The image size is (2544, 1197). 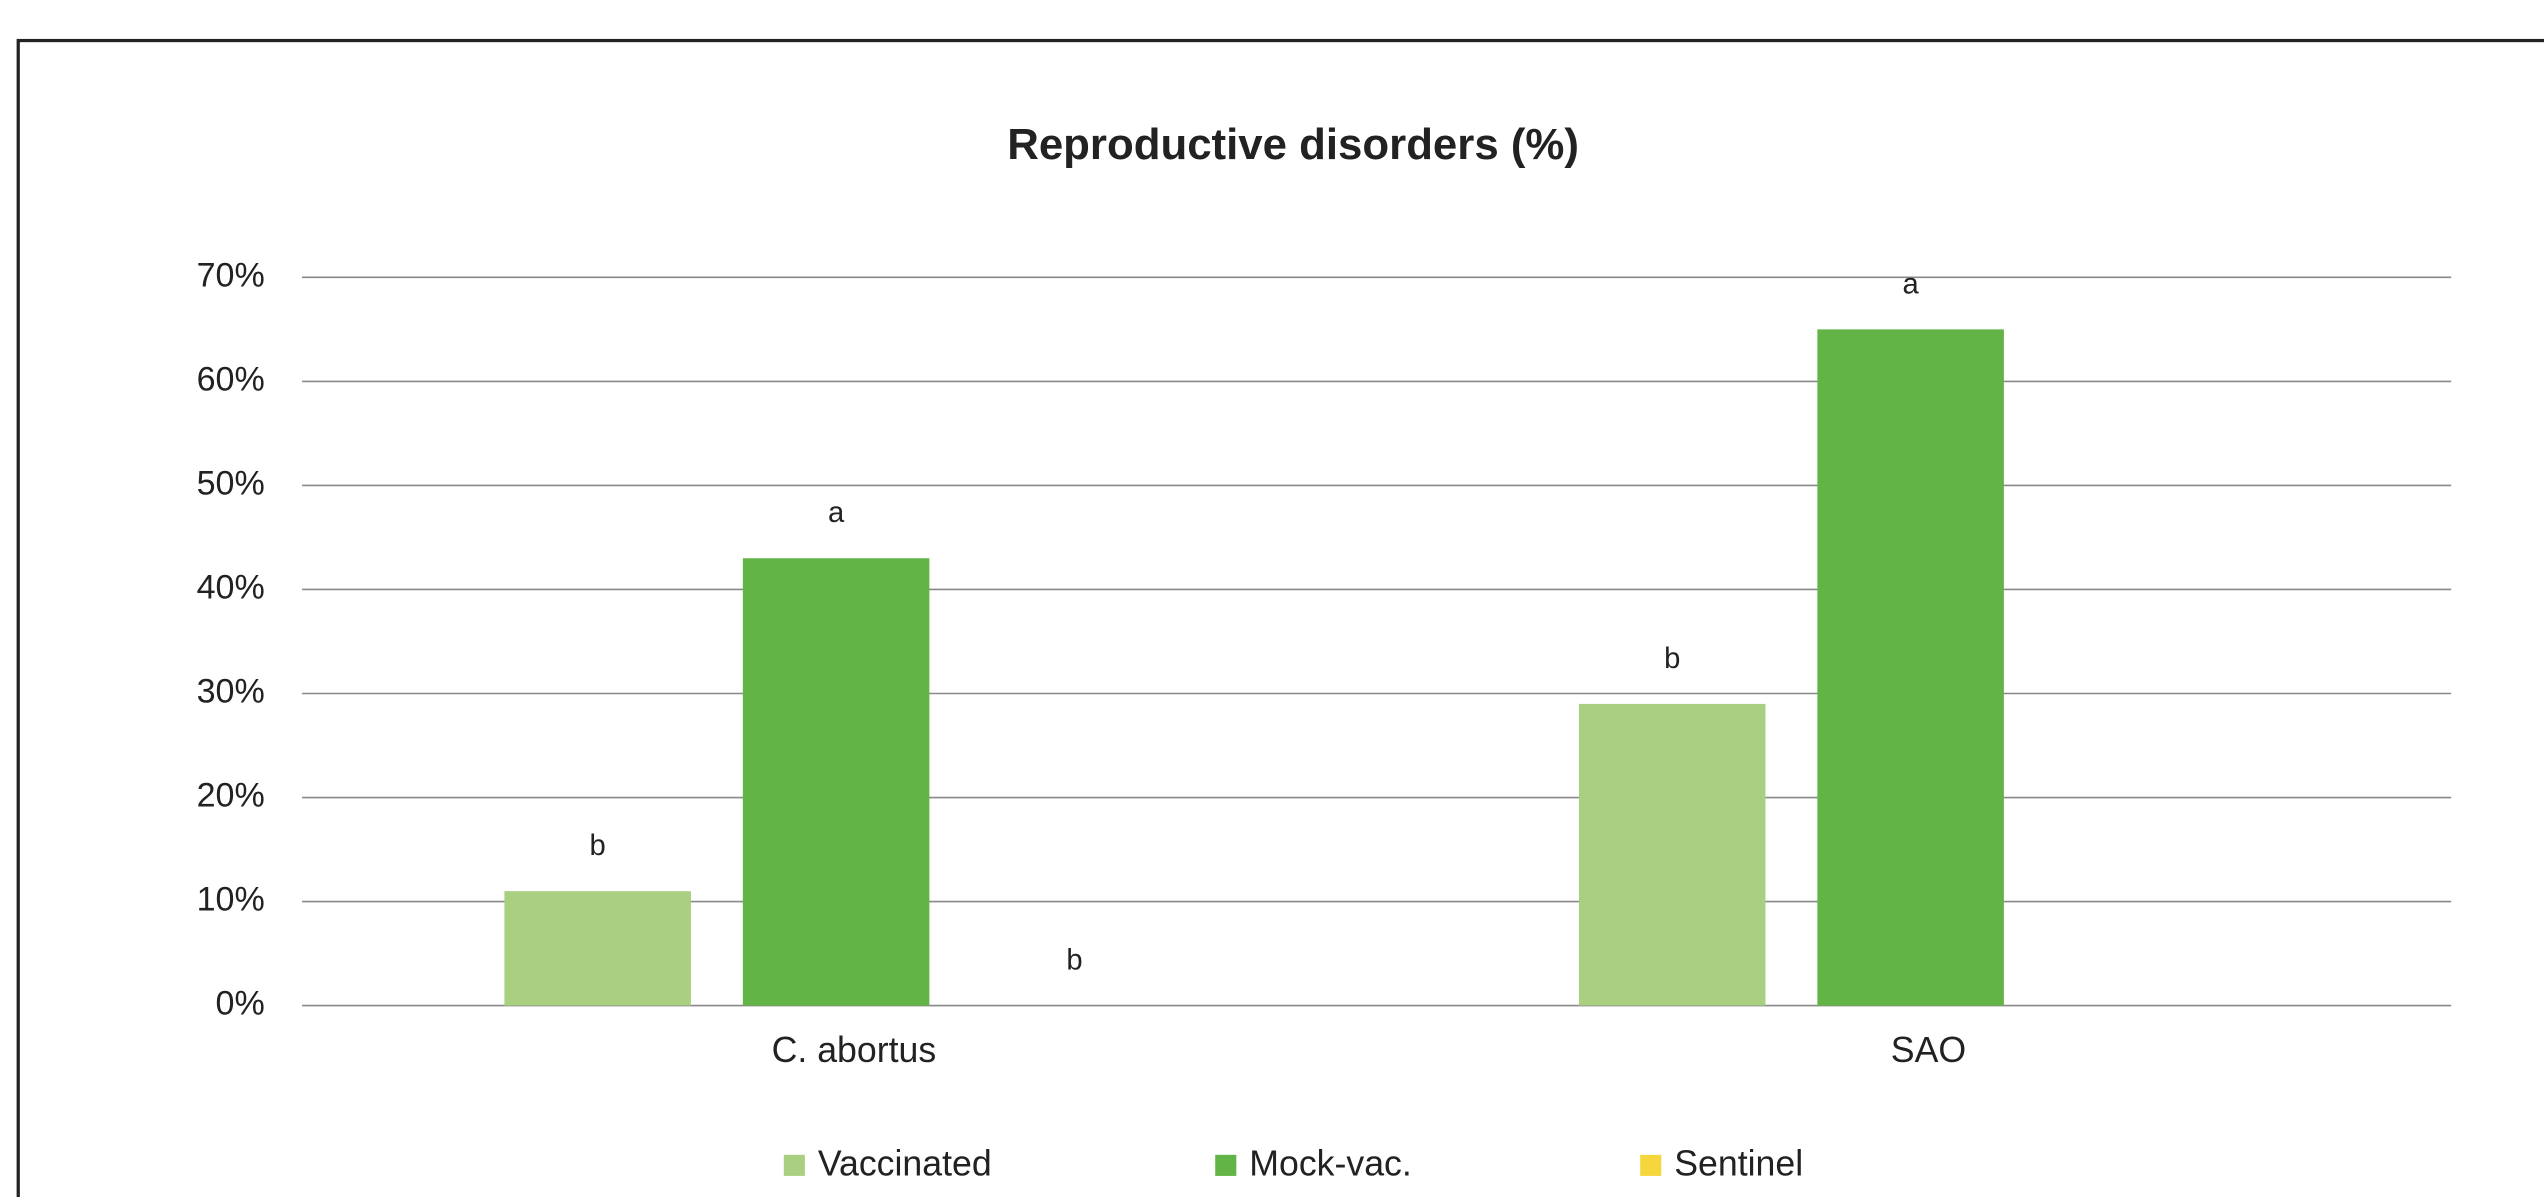 What do you see at coordinates (1738, 1164) in the screenshot?
I see `legend-label: Sentinel` at bounding box center [1738, 1164].